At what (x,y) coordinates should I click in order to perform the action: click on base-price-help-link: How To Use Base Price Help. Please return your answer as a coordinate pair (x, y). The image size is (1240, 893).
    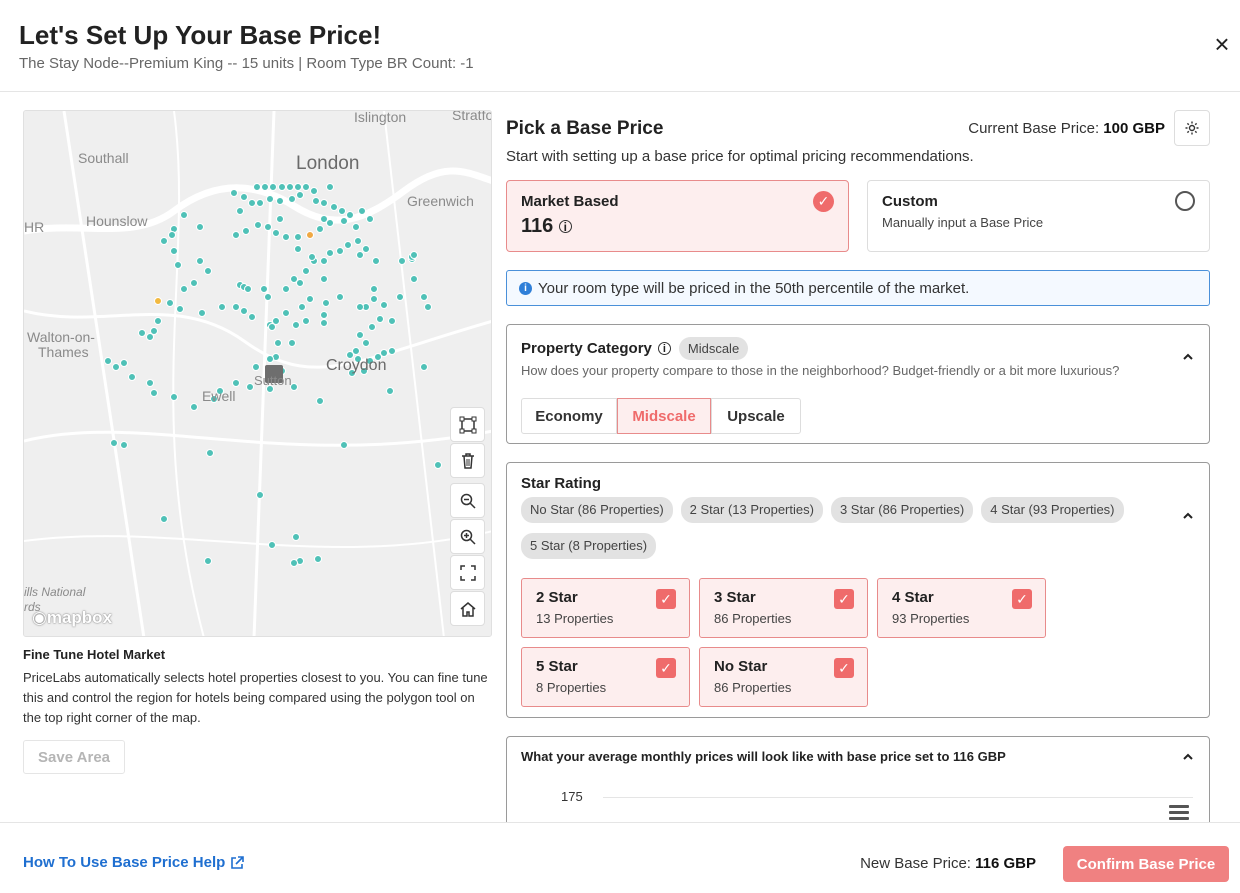
    Looking at the image, I should click on (134, 862).